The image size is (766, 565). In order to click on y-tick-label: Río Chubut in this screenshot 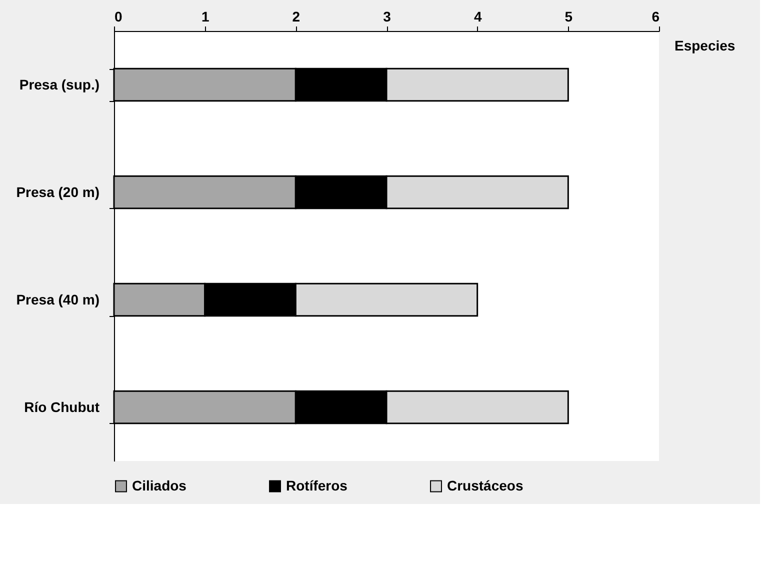, I will do `click(62, 406)`.